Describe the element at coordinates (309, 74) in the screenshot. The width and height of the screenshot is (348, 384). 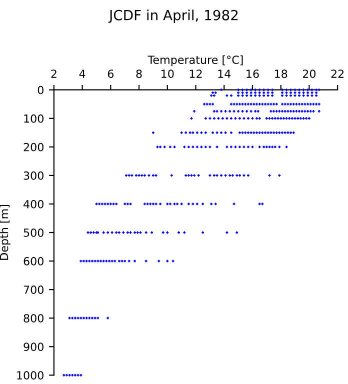
I see `x-tick-label: 20` at that location.